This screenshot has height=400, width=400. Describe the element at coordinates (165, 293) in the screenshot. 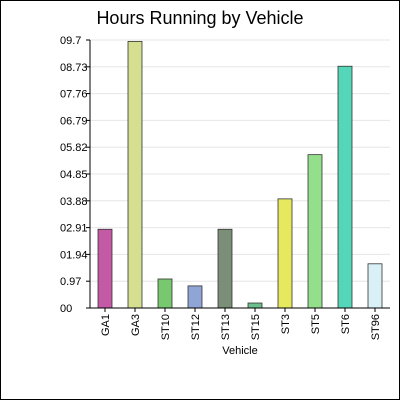

I see `bar-st10` at that location.